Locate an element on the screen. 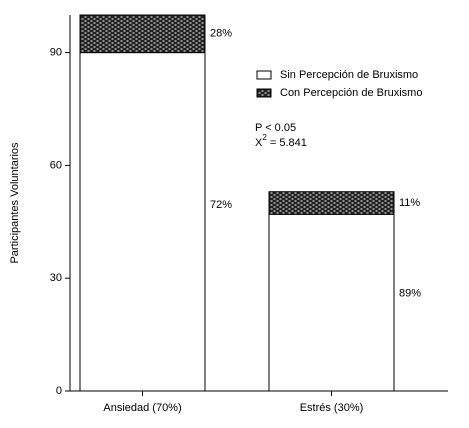 Image resolution: width=469 pixels, height=428 pixels. y-tick-label: 30 is located at coordinates (56, 278).